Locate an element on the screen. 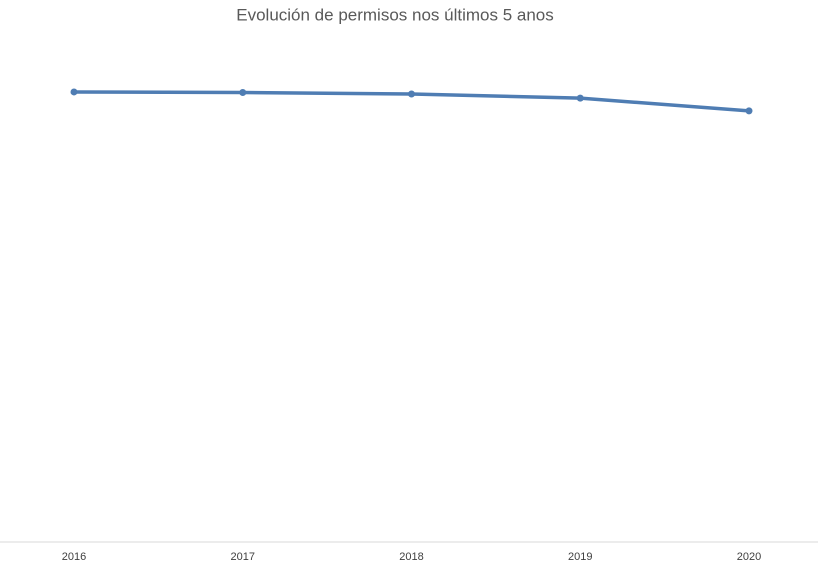 This screenshot has height=570, width=818. x-tick-label: 2018 is located at coordinates (411, 557).